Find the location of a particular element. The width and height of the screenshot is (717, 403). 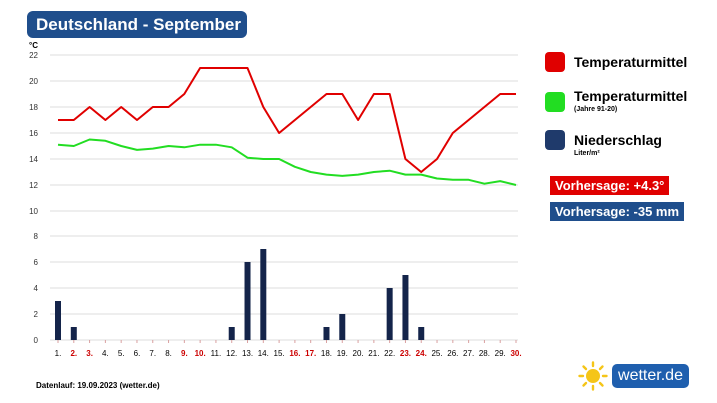

x-tick-label: 18. is located at coordinates (326, 353).